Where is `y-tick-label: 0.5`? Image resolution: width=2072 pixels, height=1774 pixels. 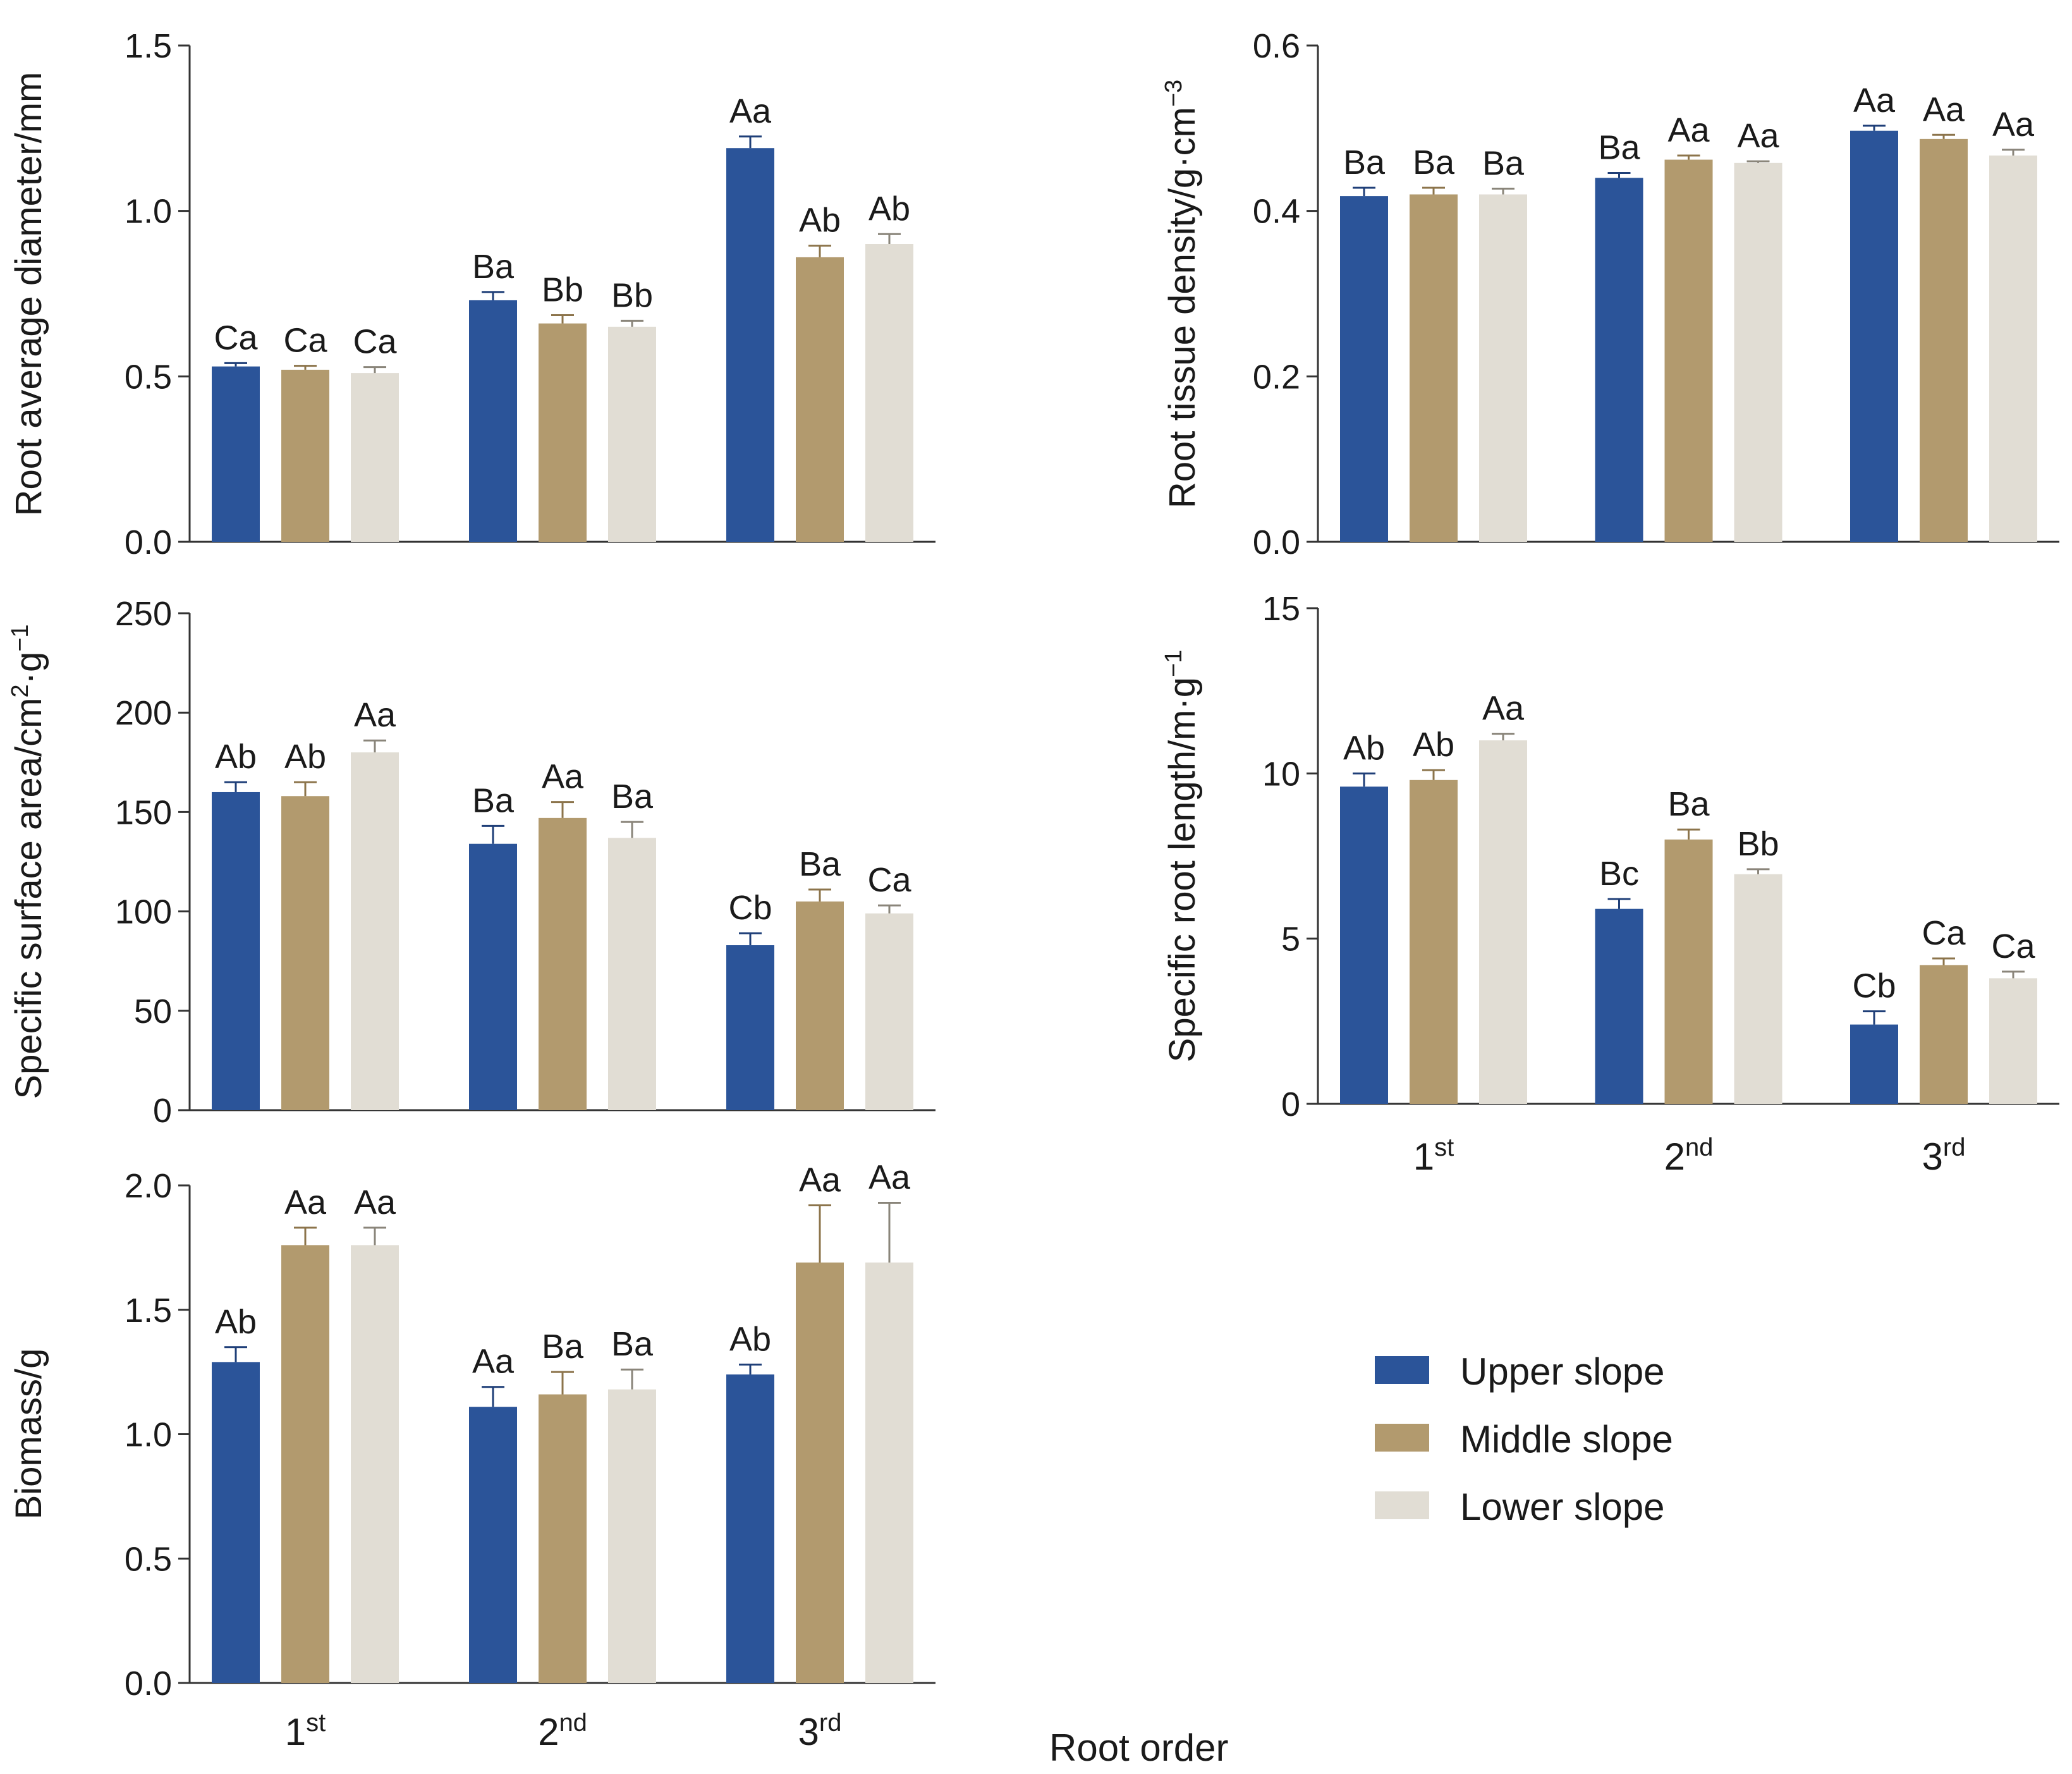 y-tick-label: 0.5 is located at coordinates (148, 377).